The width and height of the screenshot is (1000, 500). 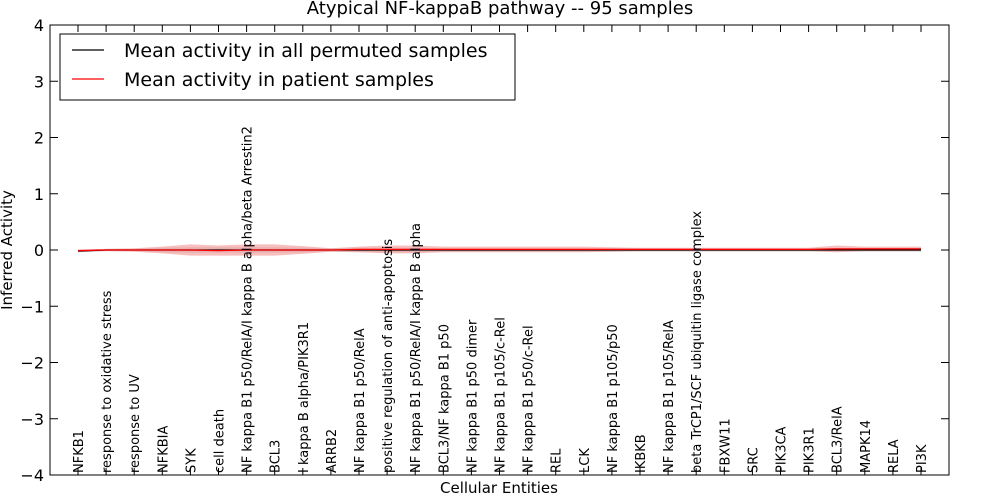 What do you see at coordinates (416, 348) in the screenshot?
I see `x-tick-label: NF kappa B1 p50/RelA/I kappa B alpha` at bounding box center [416, 348].